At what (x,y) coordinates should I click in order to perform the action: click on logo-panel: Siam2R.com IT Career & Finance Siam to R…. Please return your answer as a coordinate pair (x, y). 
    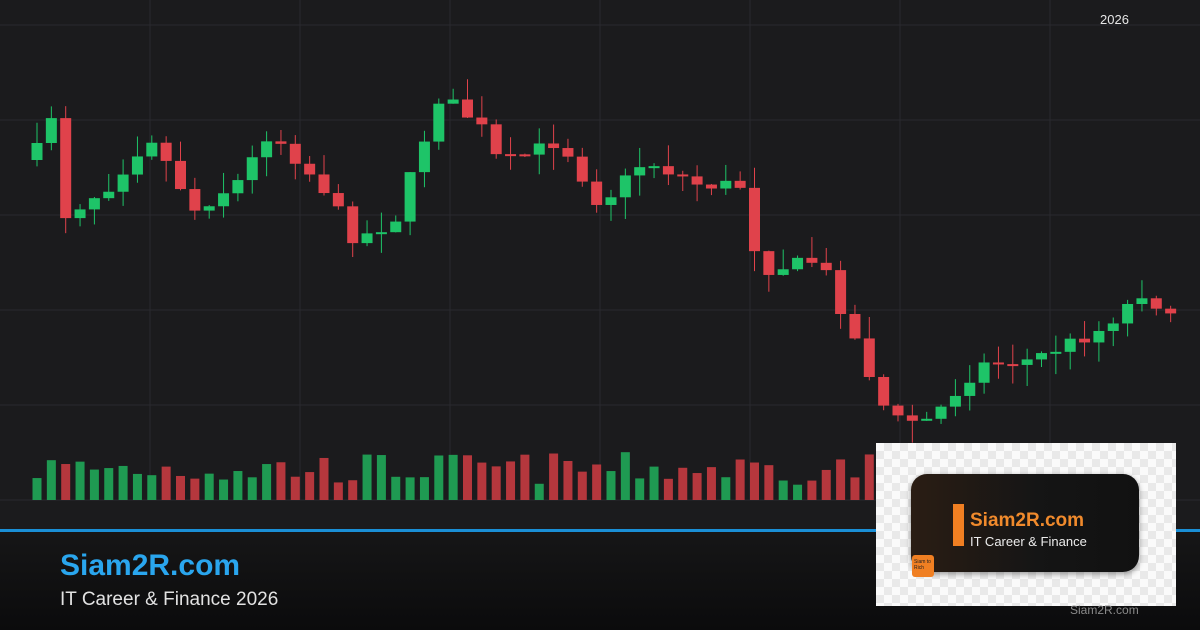
    Looking at the image, I should click on (1026, 524).